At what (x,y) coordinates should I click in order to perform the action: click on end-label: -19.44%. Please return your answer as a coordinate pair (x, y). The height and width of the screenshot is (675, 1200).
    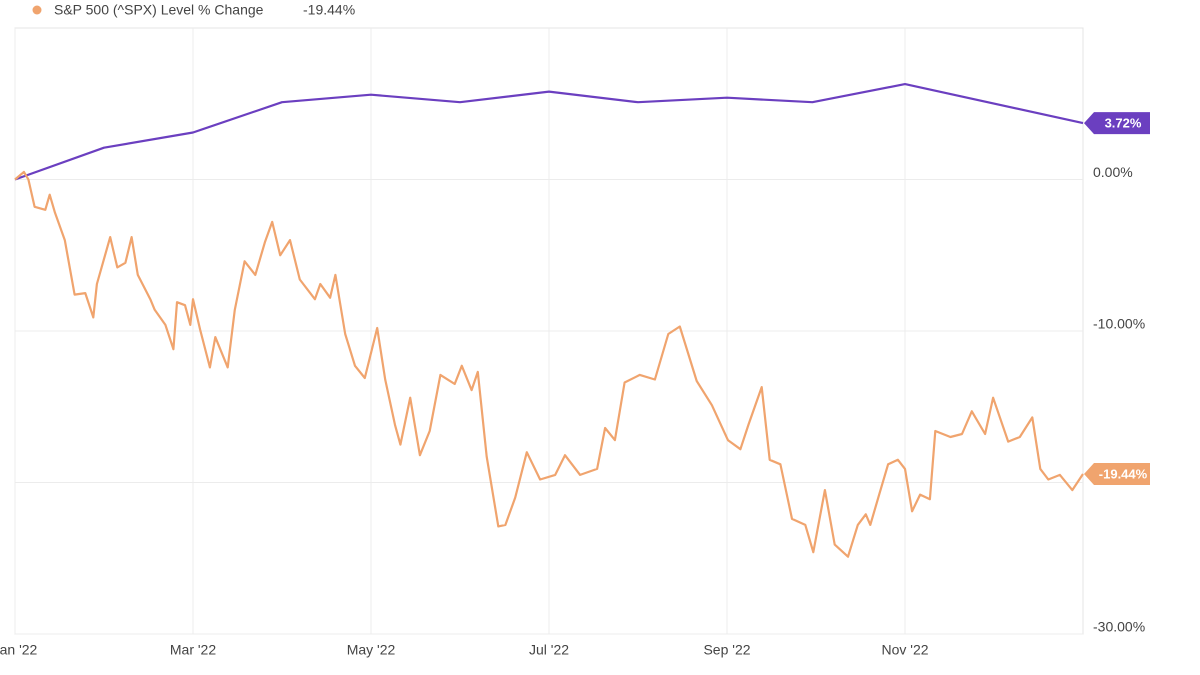
    Looking at the image, I should click on (1123, 473).